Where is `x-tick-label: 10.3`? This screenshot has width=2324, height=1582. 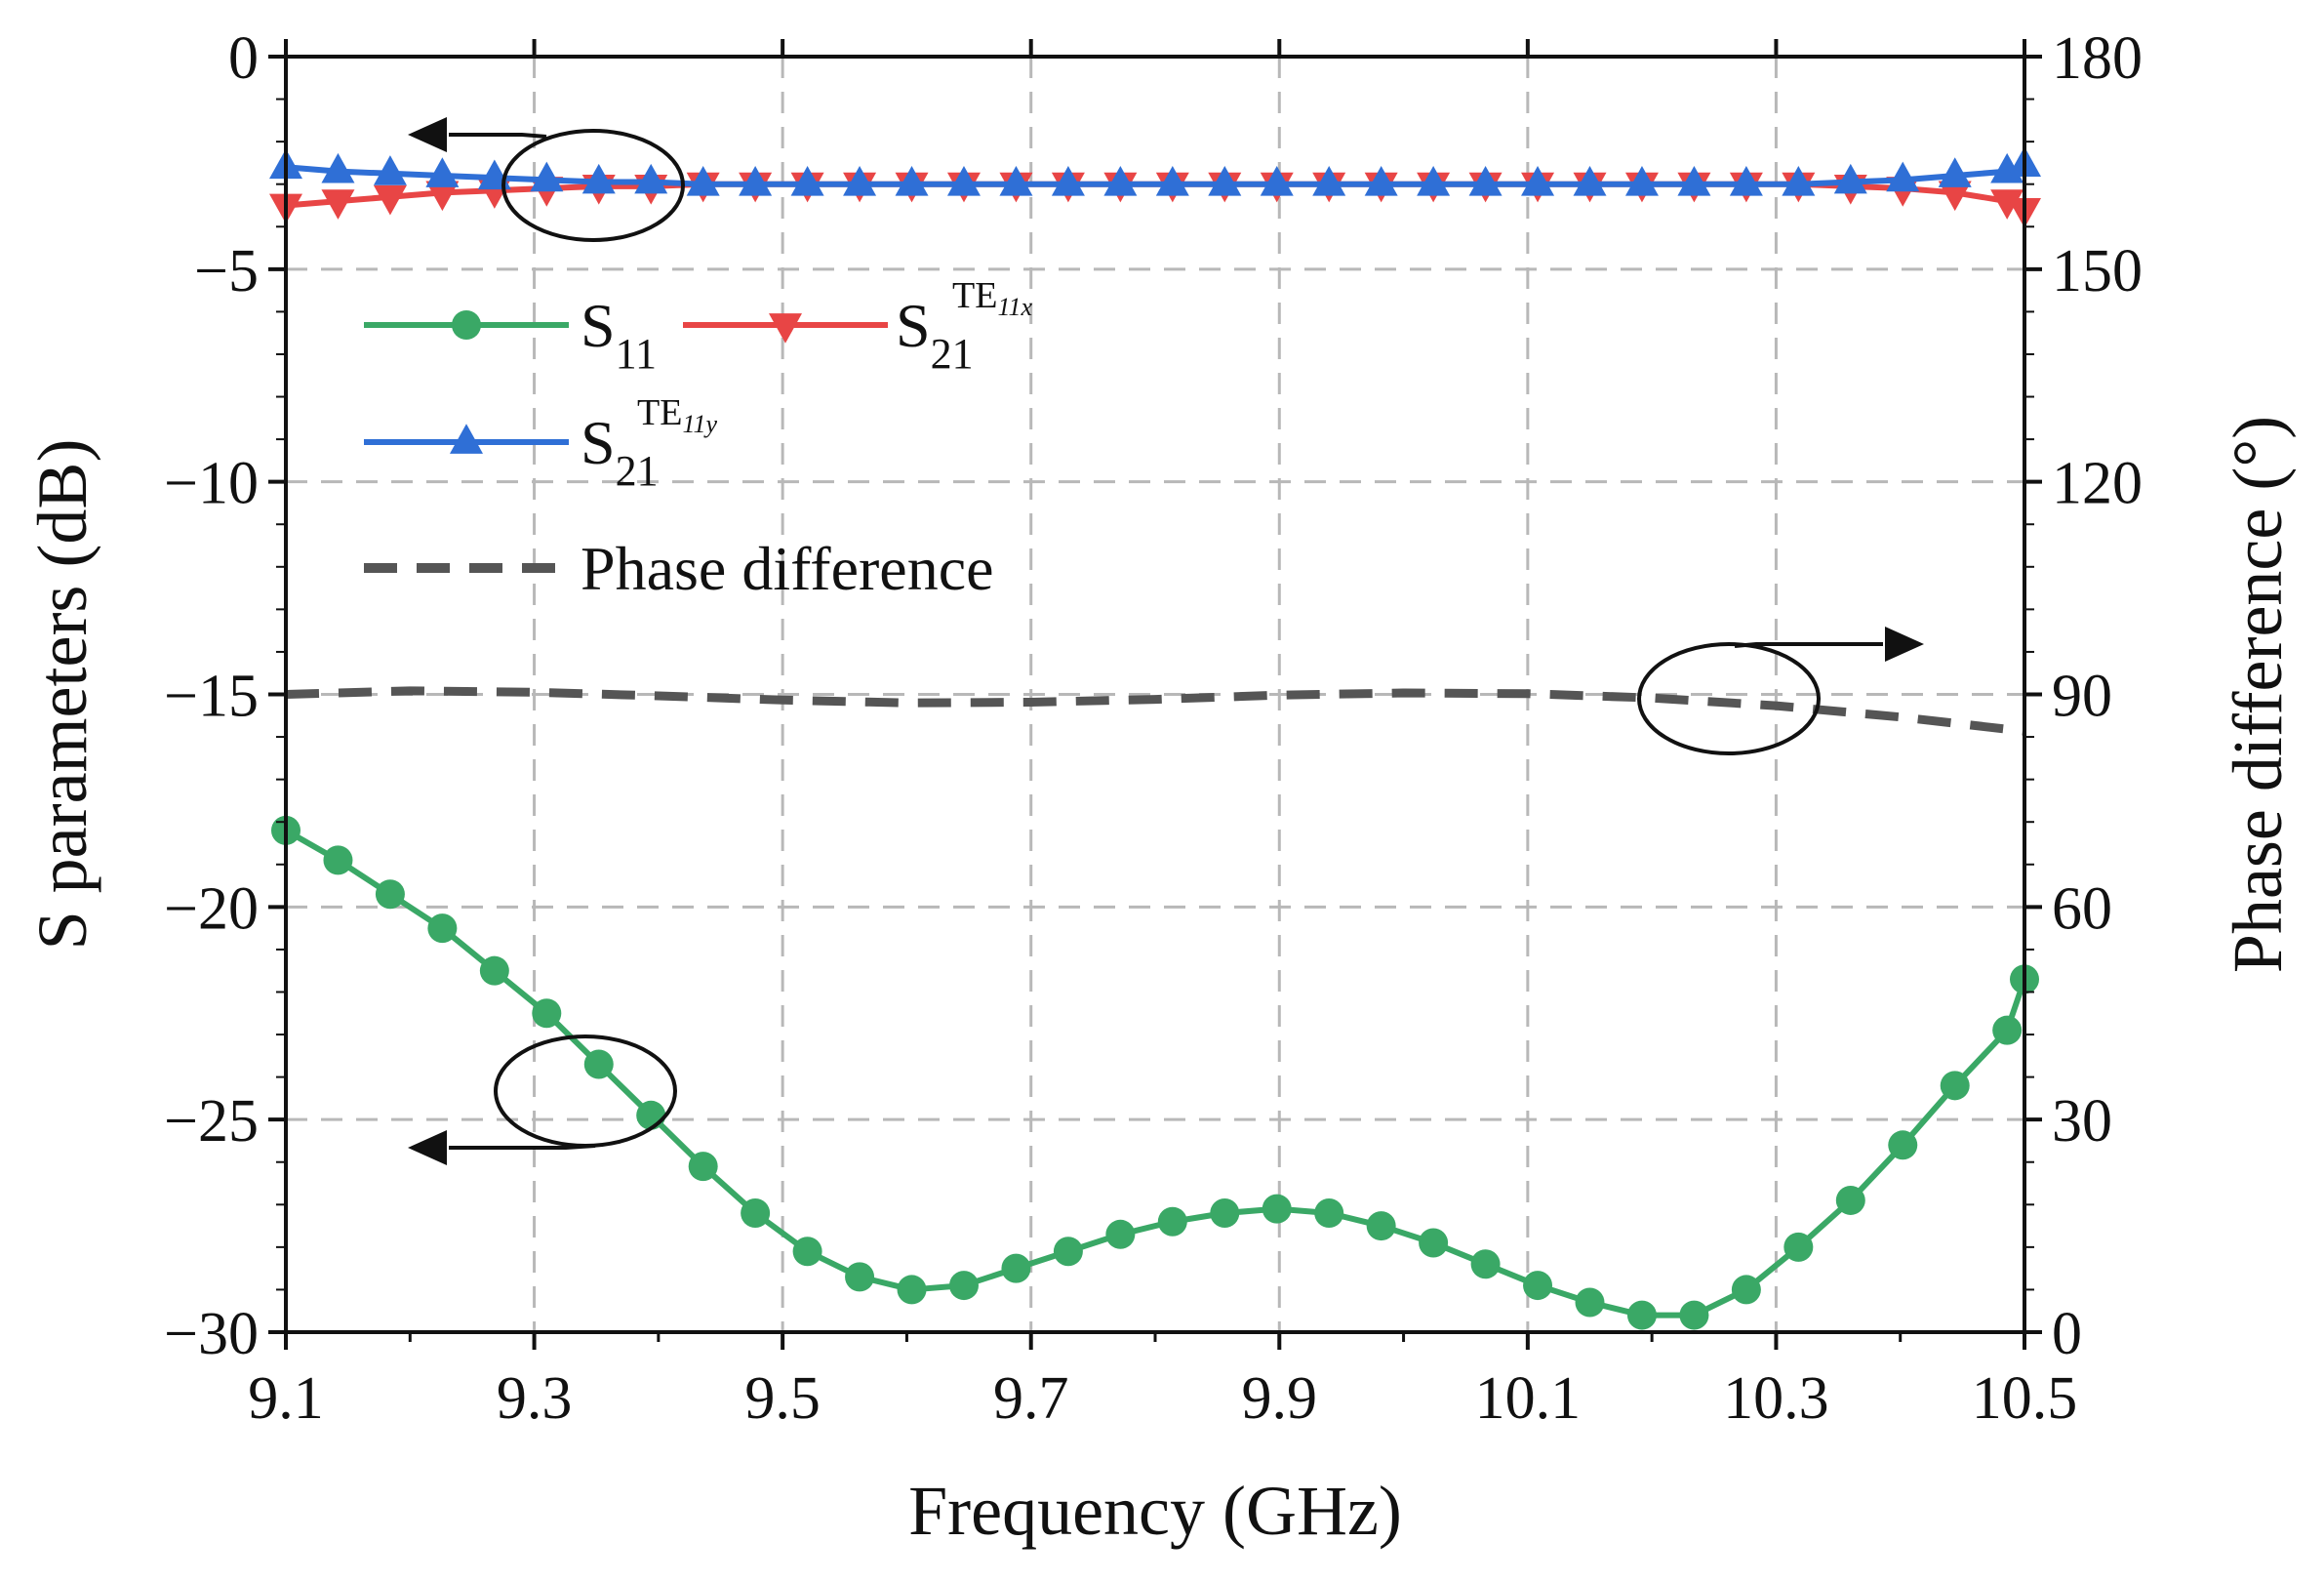
x-tick-label: 10.3 is located at coordinates (1776, 1398).